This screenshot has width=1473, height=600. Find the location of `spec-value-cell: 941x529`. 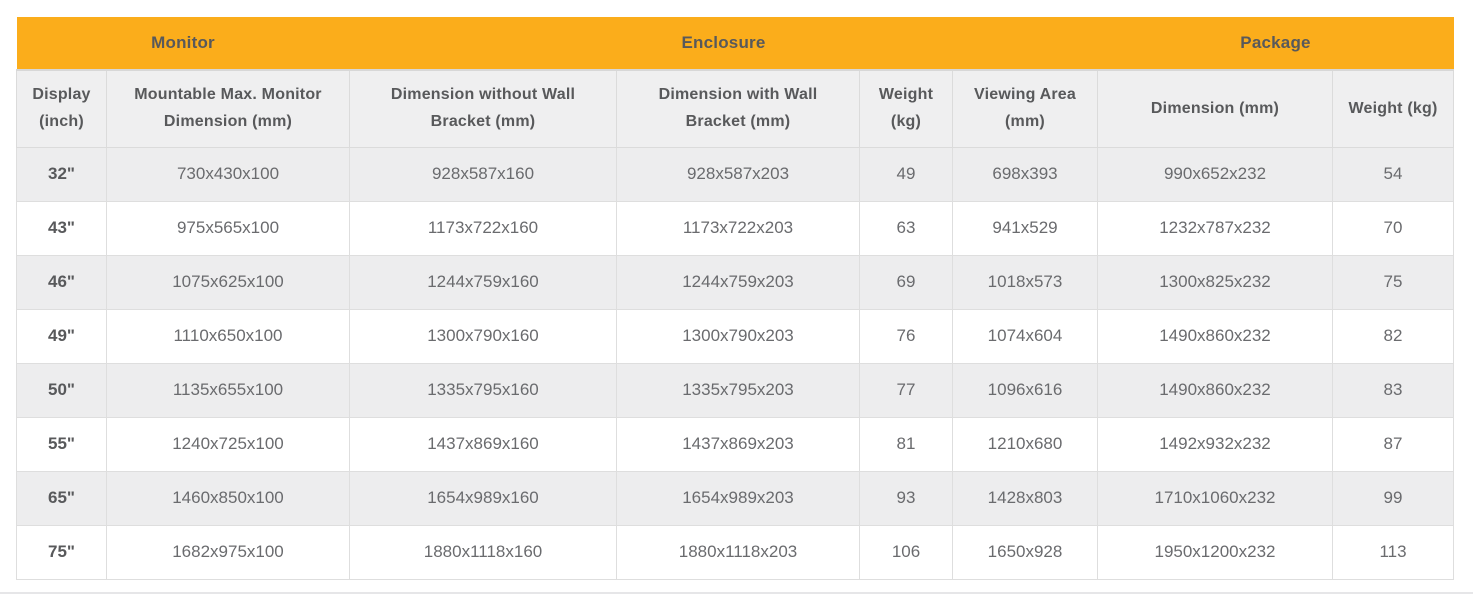

spec-value-cell: 941x529 is located at coordinates (1025, 228).